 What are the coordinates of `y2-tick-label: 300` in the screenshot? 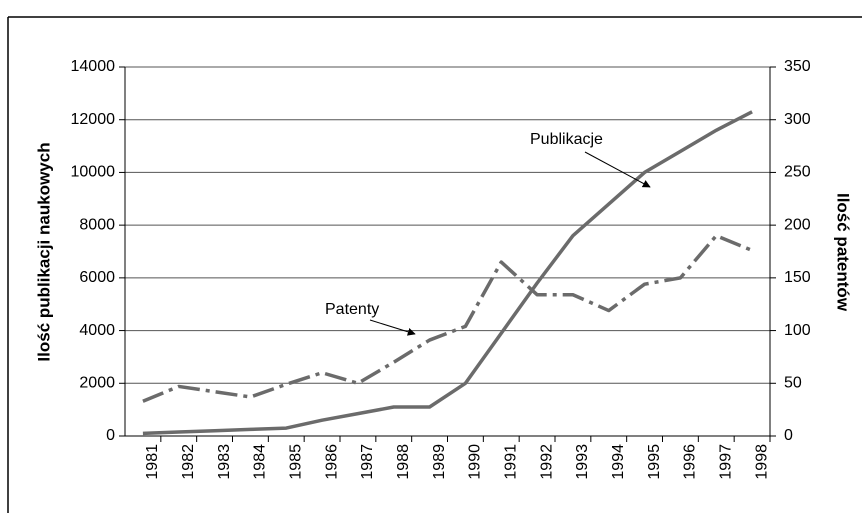 It's located at (797, 119).